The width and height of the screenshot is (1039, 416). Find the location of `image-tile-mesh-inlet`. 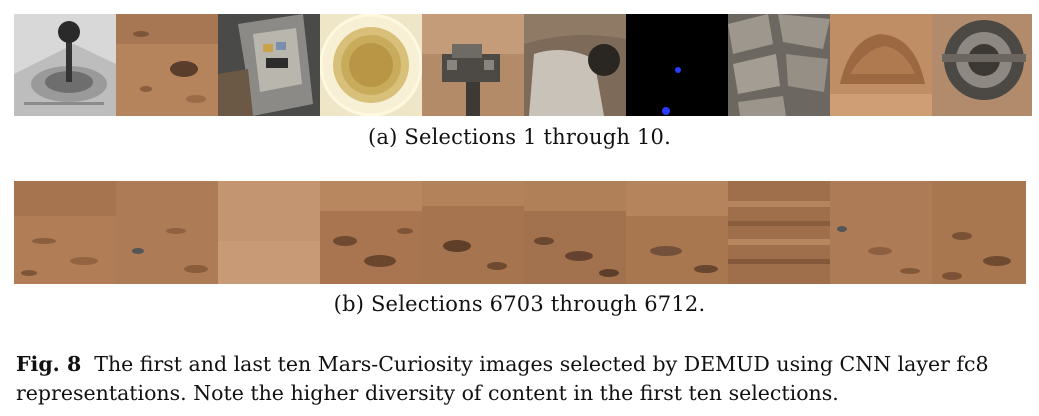

image-tile-mesh-inlet is located at coordinates (371, 65).